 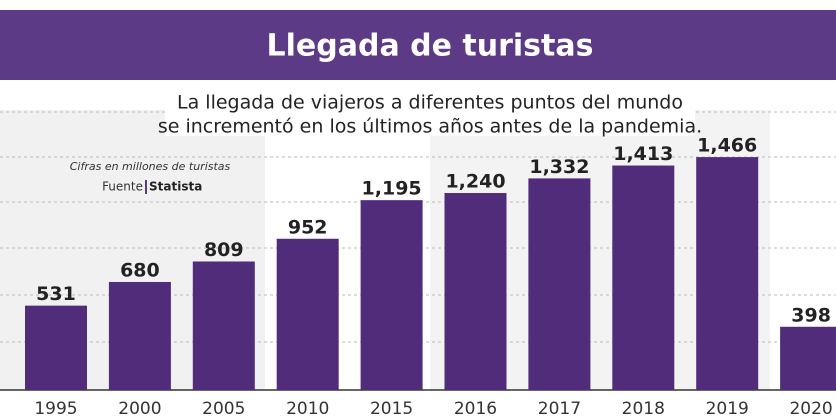 I want to click on x-tick-label: 2019, so click(x=727, y=409).